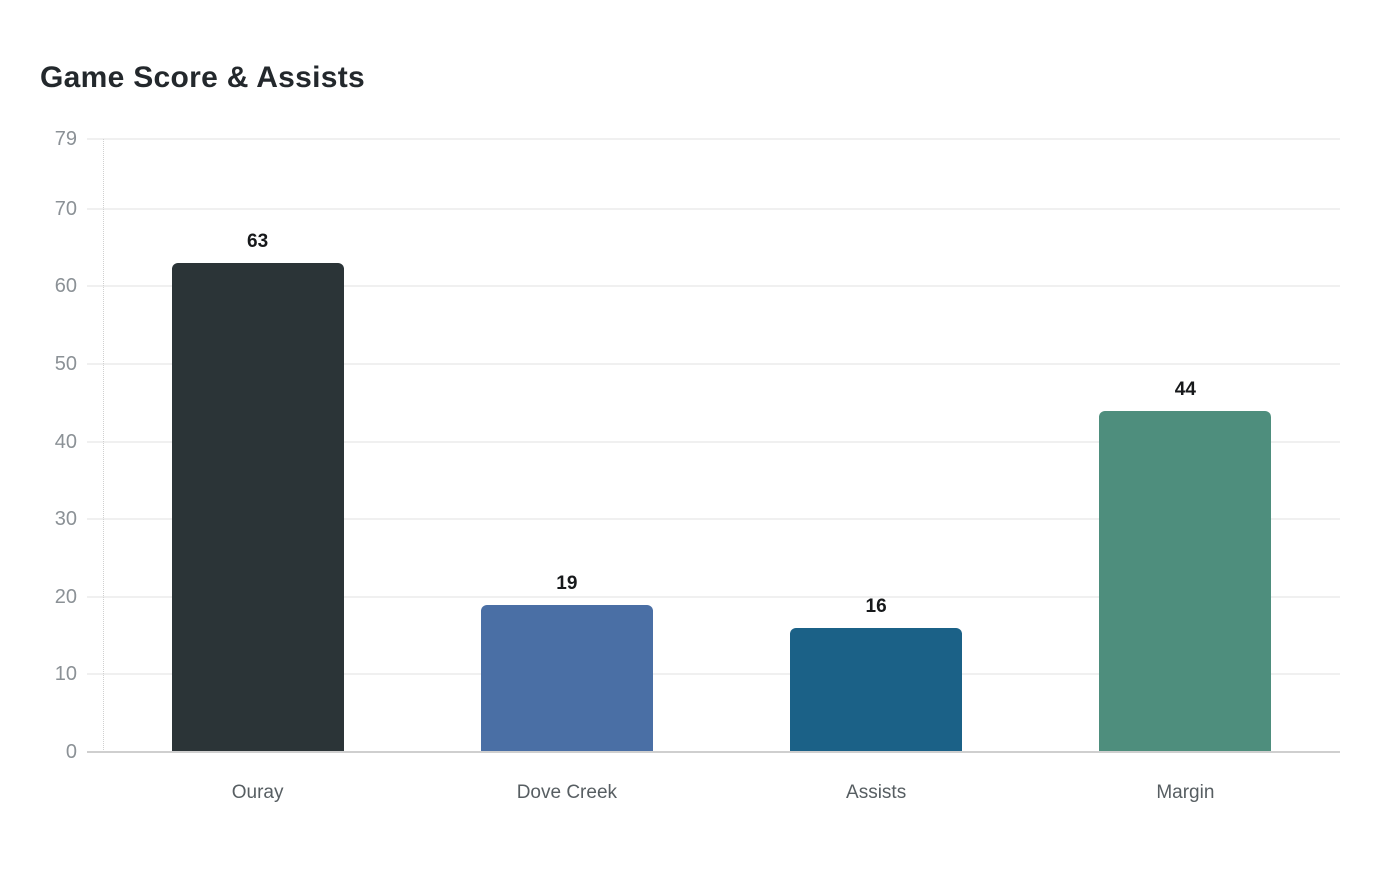  What do you see at coordinates (65, 286) in the screenshot?
I see `y-tick-label: 60` at bounding box center [65, 286].